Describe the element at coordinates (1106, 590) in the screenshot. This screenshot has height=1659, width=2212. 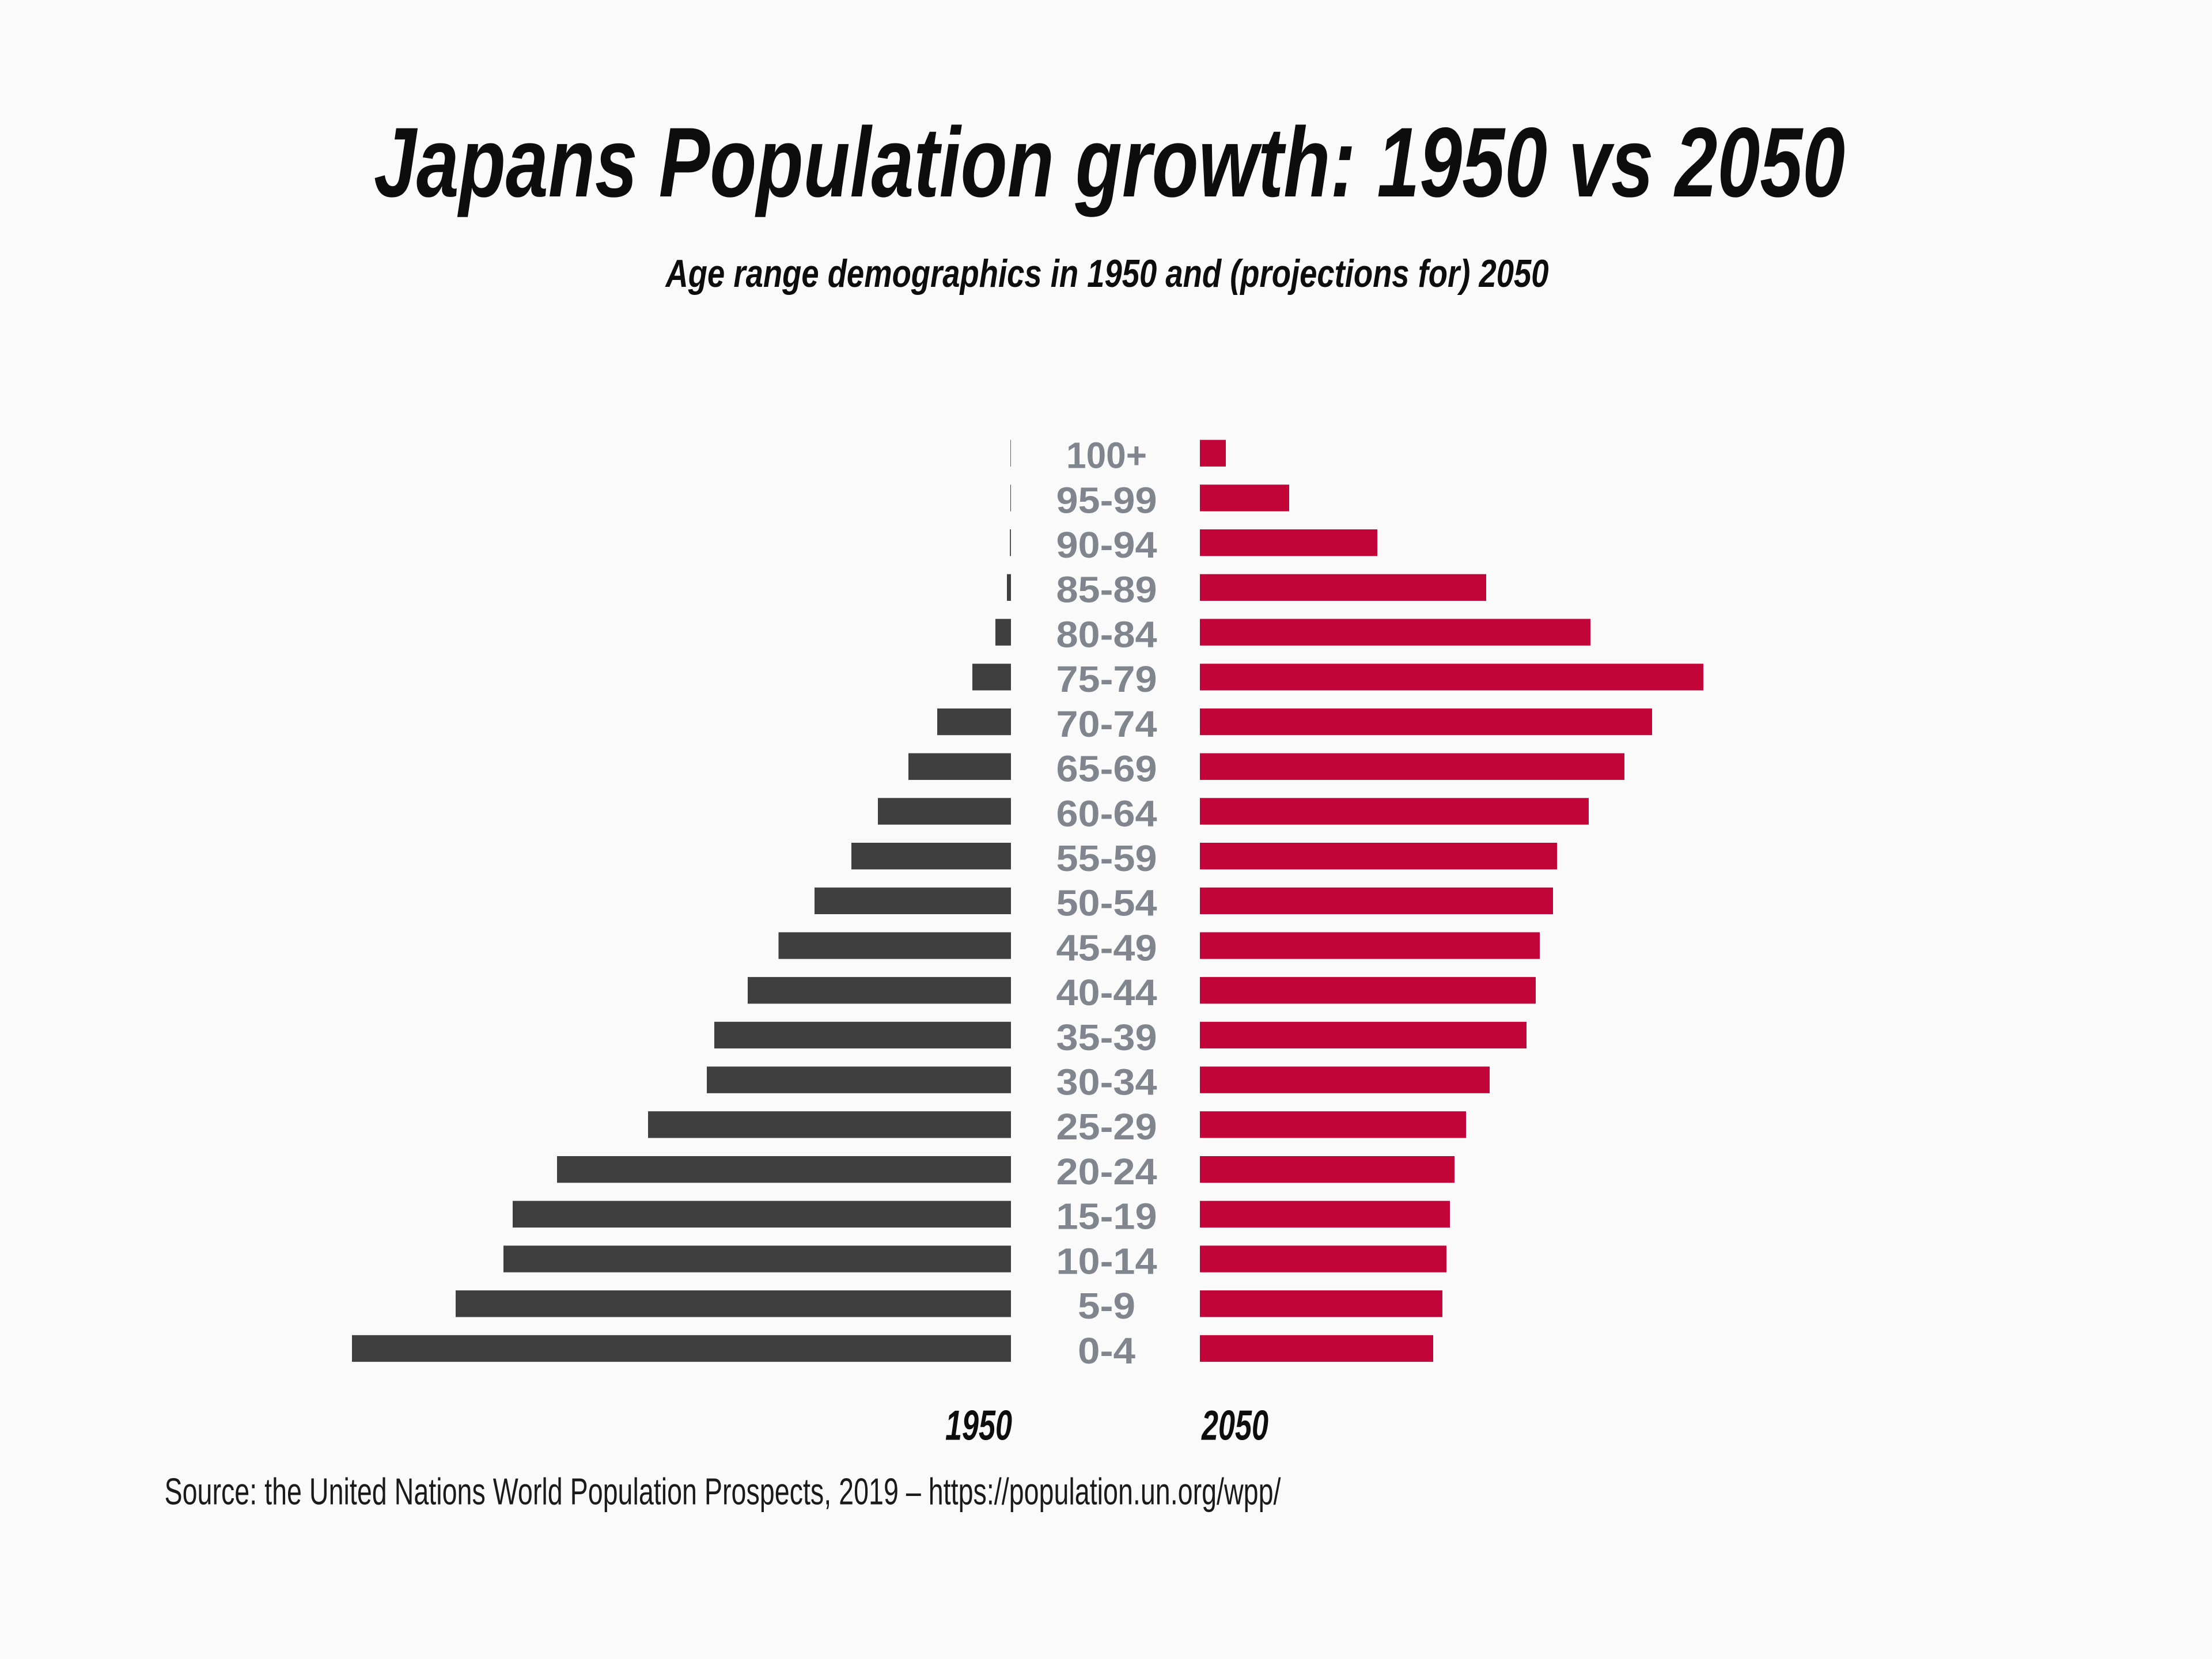
I see `svg-text: 85-89` at that location.